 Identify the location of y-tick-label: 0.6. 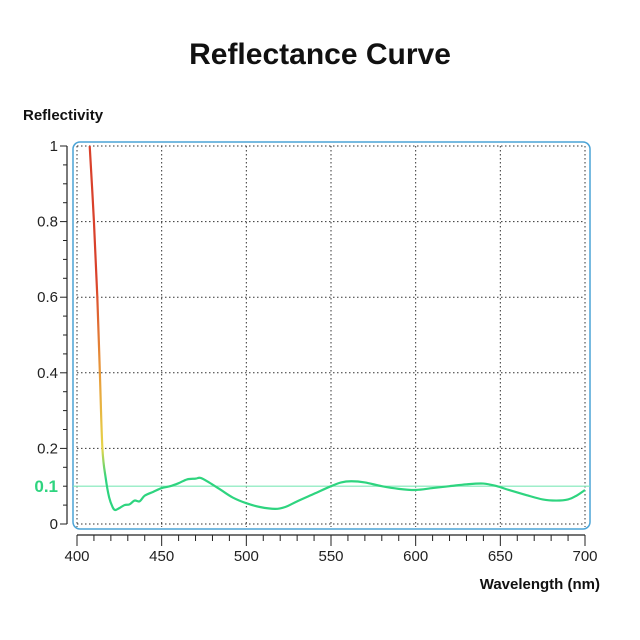
(47, 297).